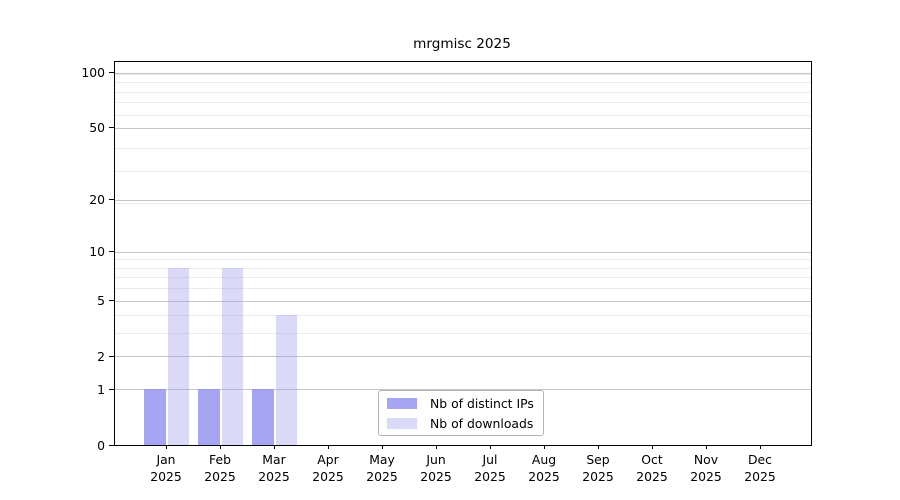  Describe the element at coordinates (436, 468) in the screenshot. I see `x-tick-label: Jun 2025` at that location.